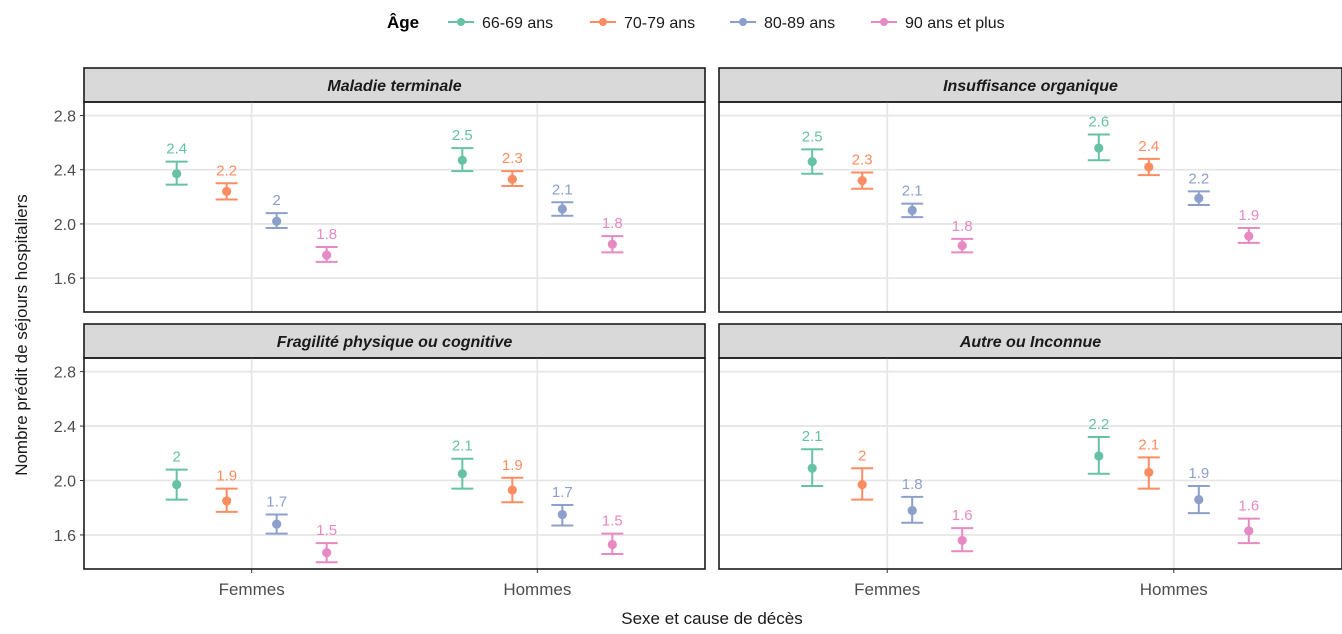 This screenshot has width=1342, height=634. I want to click on legend-entry: 66-69 ans, so click(500, 23).